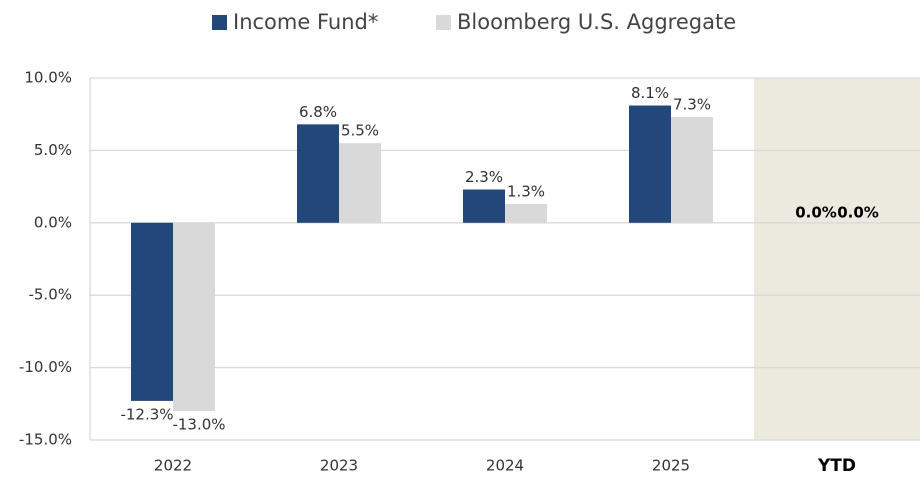 The height and width of the screenshot is (477, 924). Describe the element at coordinates (45, 440) in the screenshot. I see `y-tick-label: -15.0%` at that location.